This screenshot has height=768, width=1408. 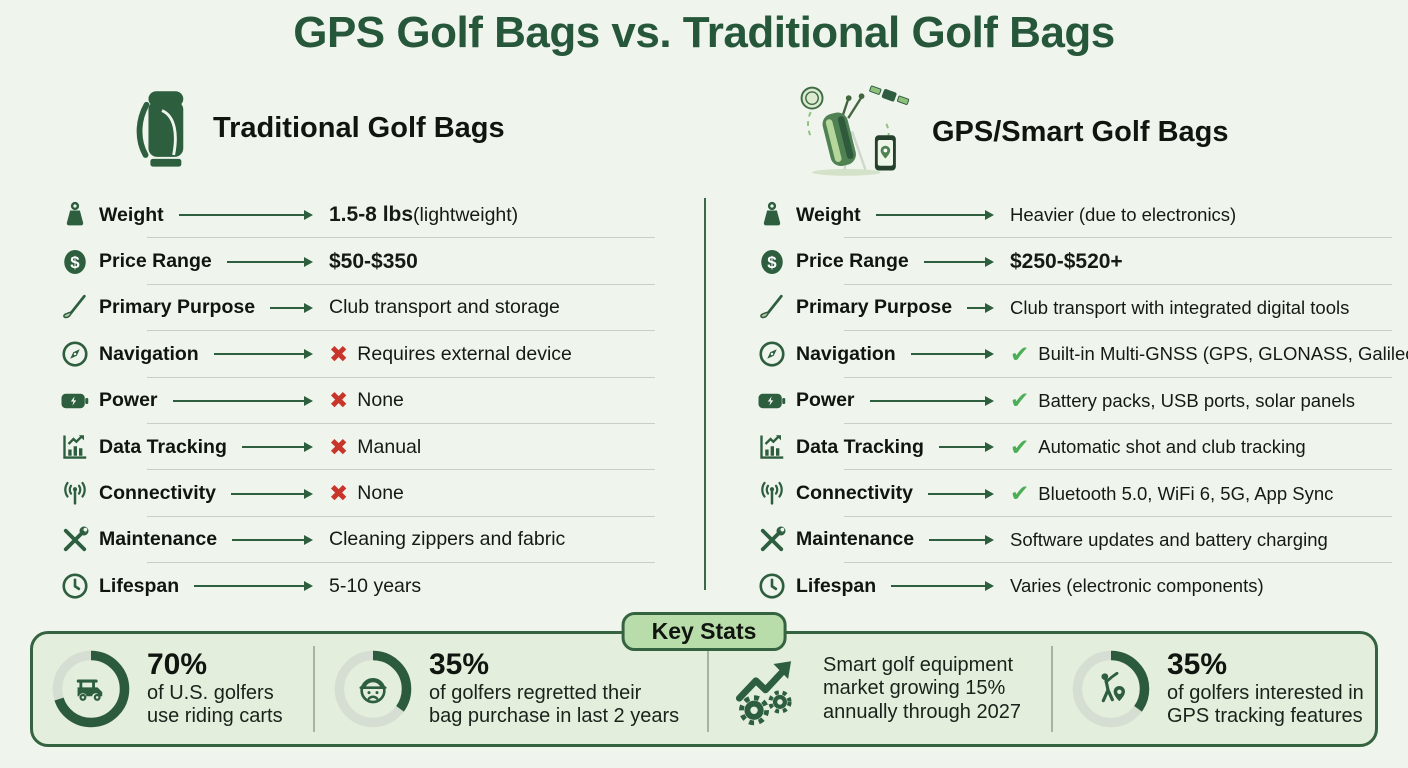 What do you see at coordinates (704, 631) in the screenshot?
I see `key-stats-badge: Key Stats` at bounding box center [704, 631].